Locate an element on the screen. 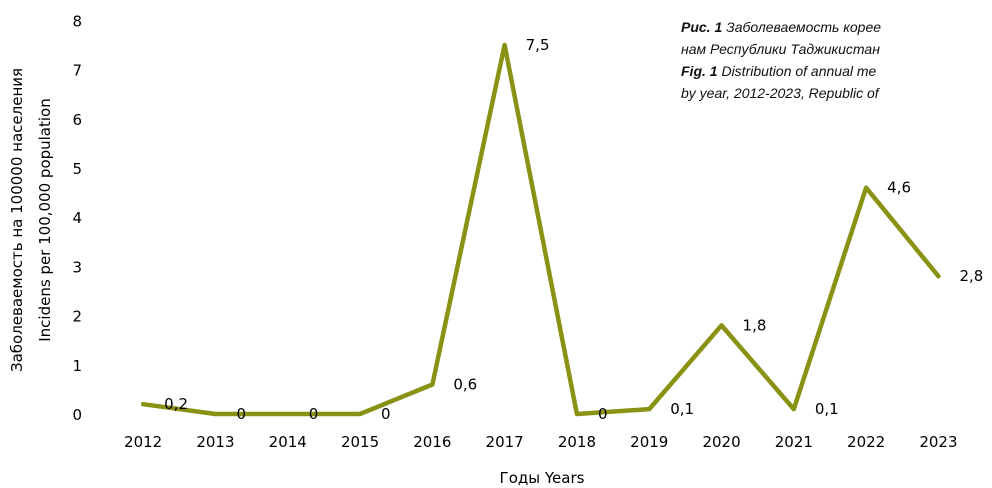 Image resolution: width=992 pixels, height=488 pixels. y-axis-ticks: 0 1 2 3 4 5 6 7 8 is located at coordinates (77, 218).